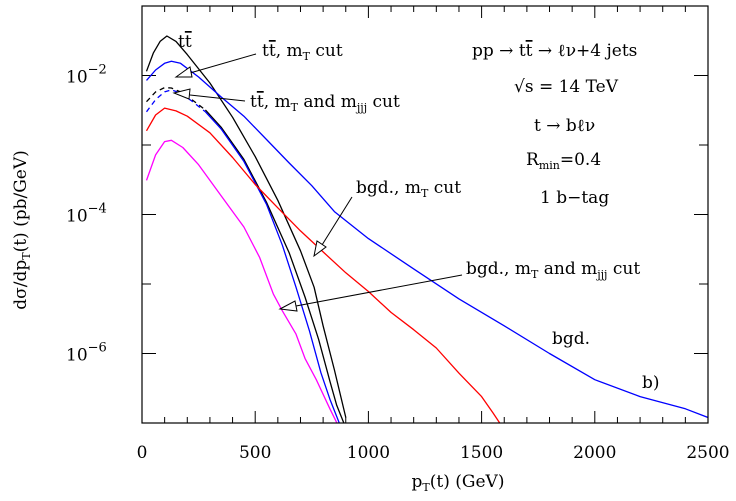  I want to click on y-tick-label: 10⁻⁶, so click(86, 353).